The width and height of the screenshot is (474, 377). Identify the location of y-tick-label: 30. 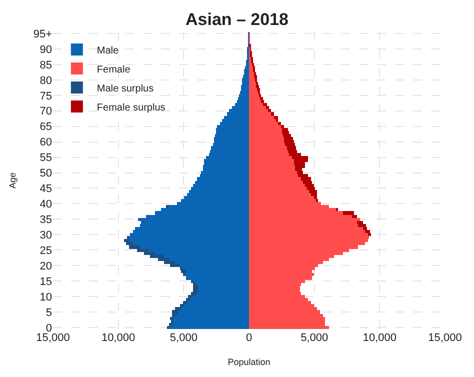
(46, 235).